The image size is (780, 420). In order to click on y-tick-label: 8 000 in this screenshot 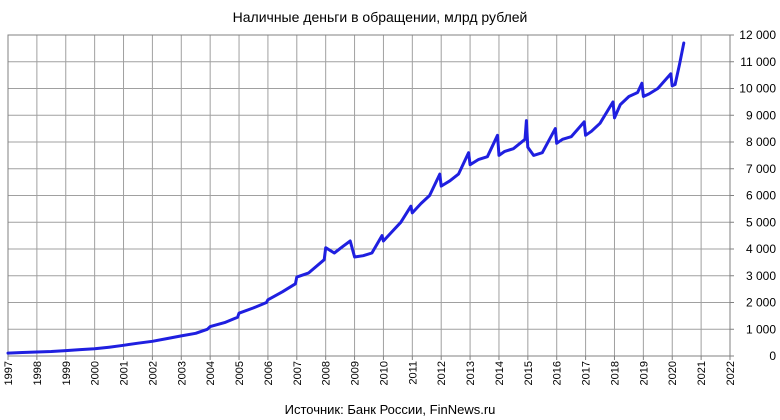, I will do `click(761, 142)`.